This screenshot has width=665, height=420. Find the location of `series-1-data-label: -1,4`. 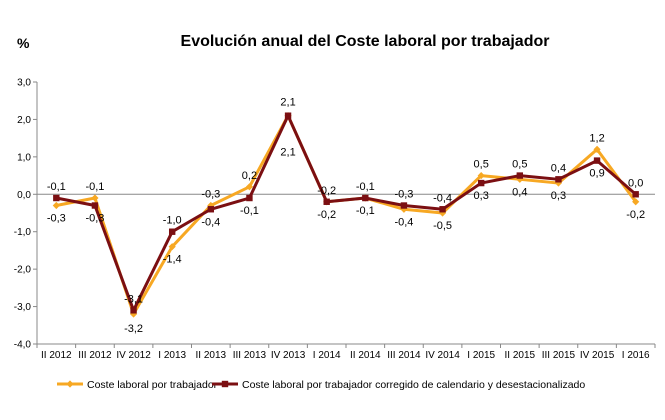

series-1-data-label: -1,4 is located at coordinates (172, 260).